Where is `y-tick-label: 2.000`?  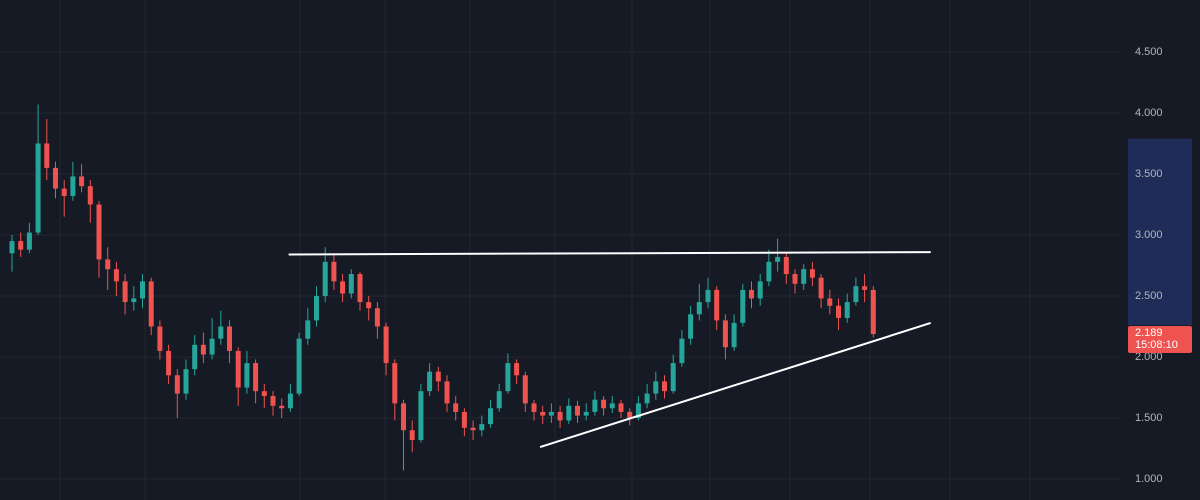 y-tick-label: 2.000 is located at coordinates (1149, 357).